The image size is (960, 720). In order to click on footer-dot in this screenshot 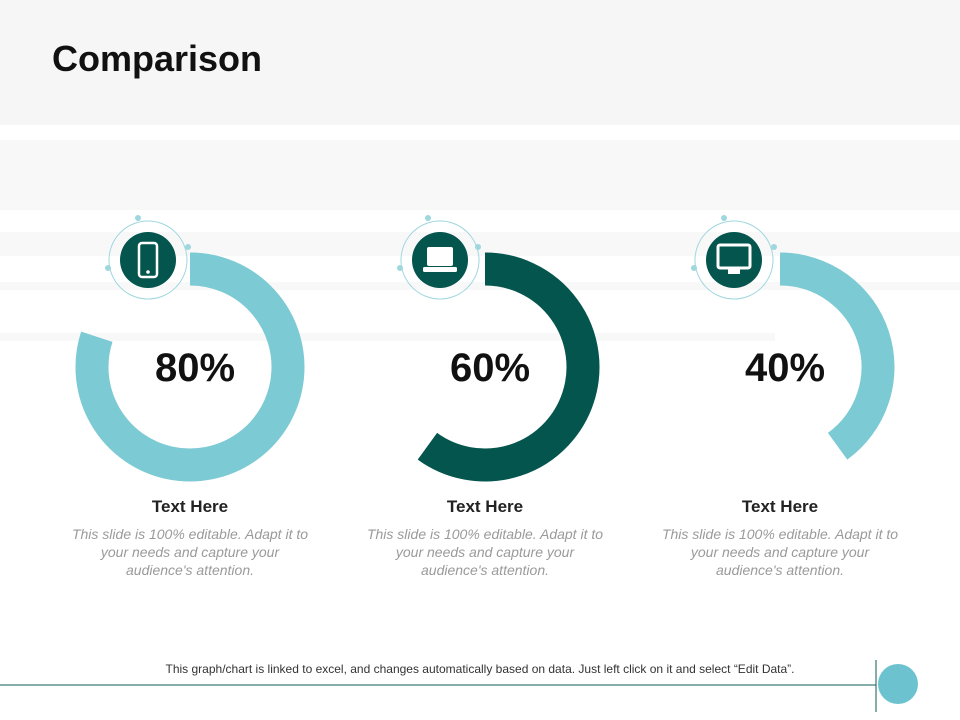, I will do `click(898, 684)`.